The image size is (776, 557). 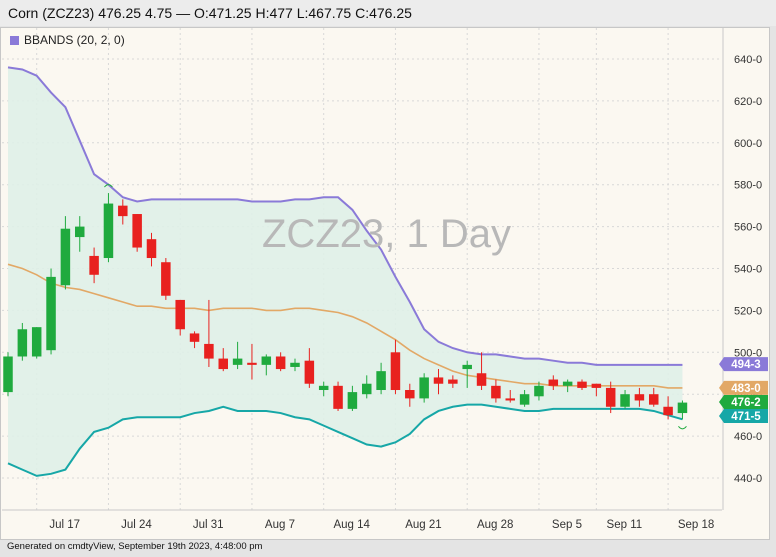 What do you see at coordinates (748, 102) in the screenshot?
I see `y-tick-label: 620-0` at bounding box center [748, 102].